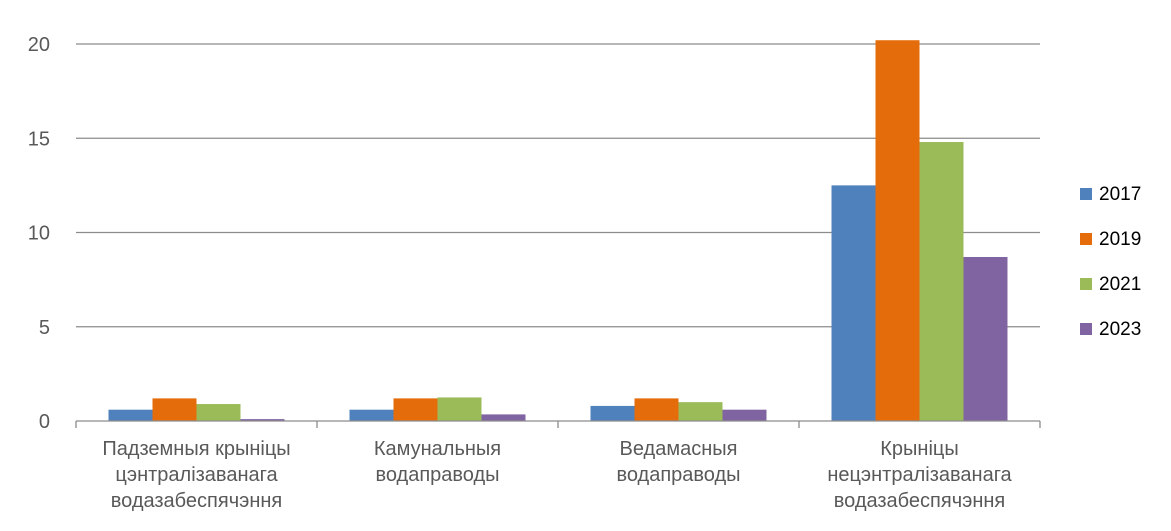 The height and width of the screenshot is (531, 1171). I want to click on legend-swatch-2017, so click(1086, 194).